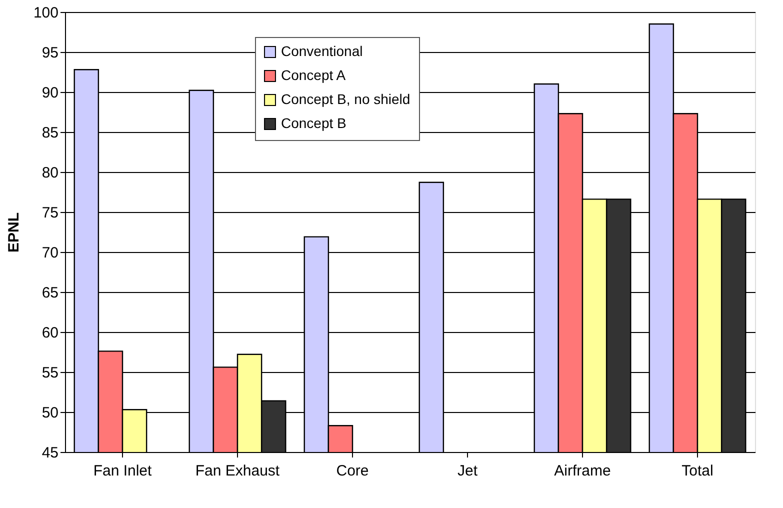 Image resolution: width=783 pixels, height=508 pixels. I want to click on y-tick-label: 45, so click(50, 453).